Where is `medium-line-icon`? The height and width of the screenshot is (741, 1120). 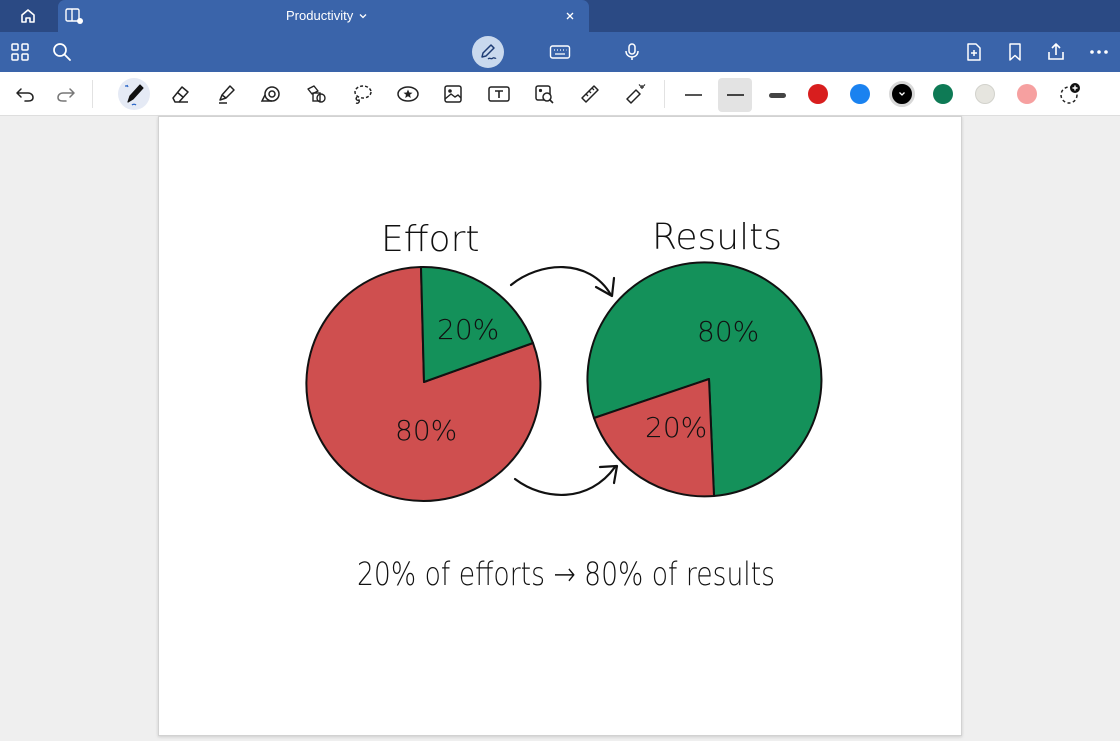
medium-line-icon is located at coordinates (735, 95).